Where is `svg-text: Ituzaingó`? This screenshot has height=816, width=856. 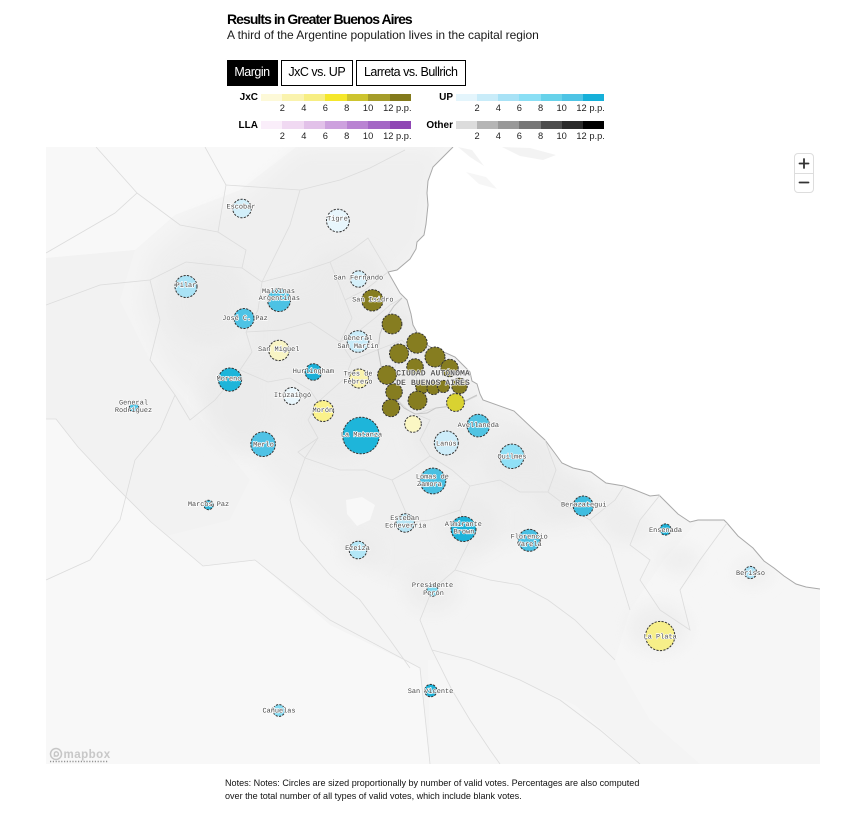 svg-text: Ituzaingó is located at coordinates (292, 396).